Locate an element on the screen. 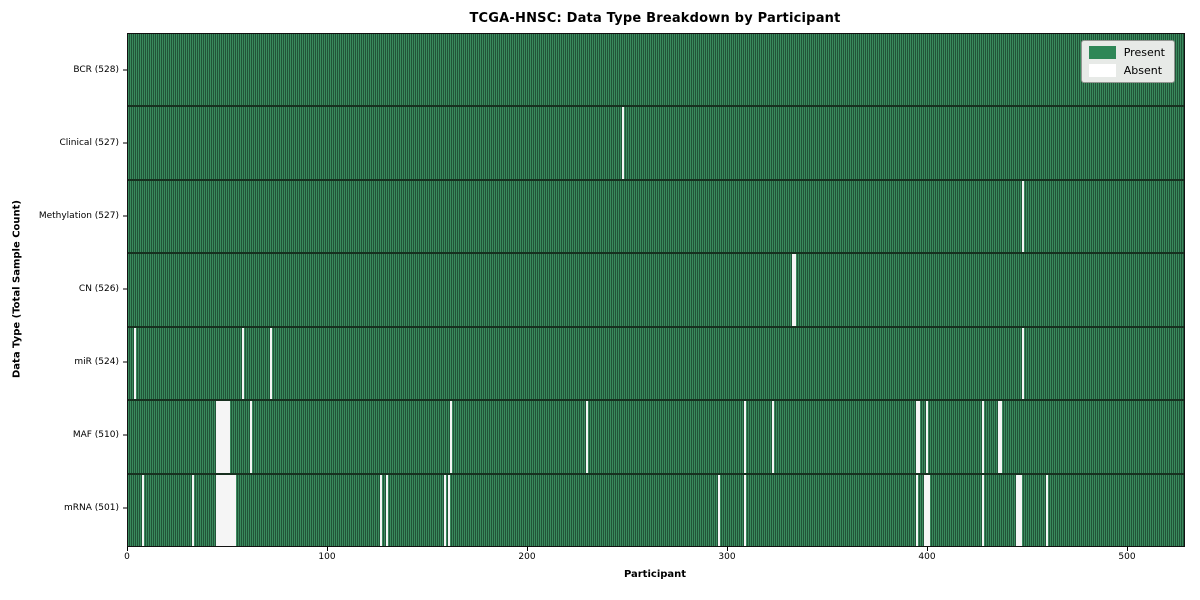 This screenshot has width=1200, height=600. y-tick-label: miR (524) is located at coordinates (96, 362).